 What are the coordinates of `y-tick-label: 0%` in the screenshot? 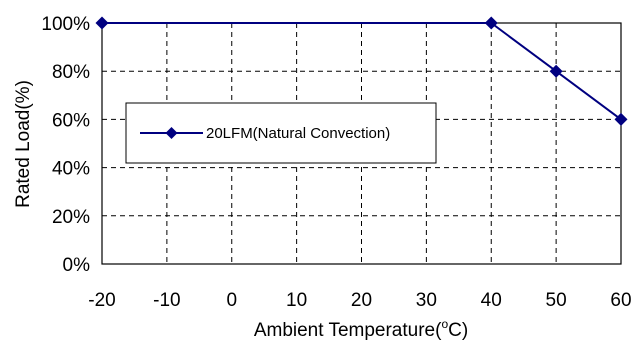 It's located at (77, 265).